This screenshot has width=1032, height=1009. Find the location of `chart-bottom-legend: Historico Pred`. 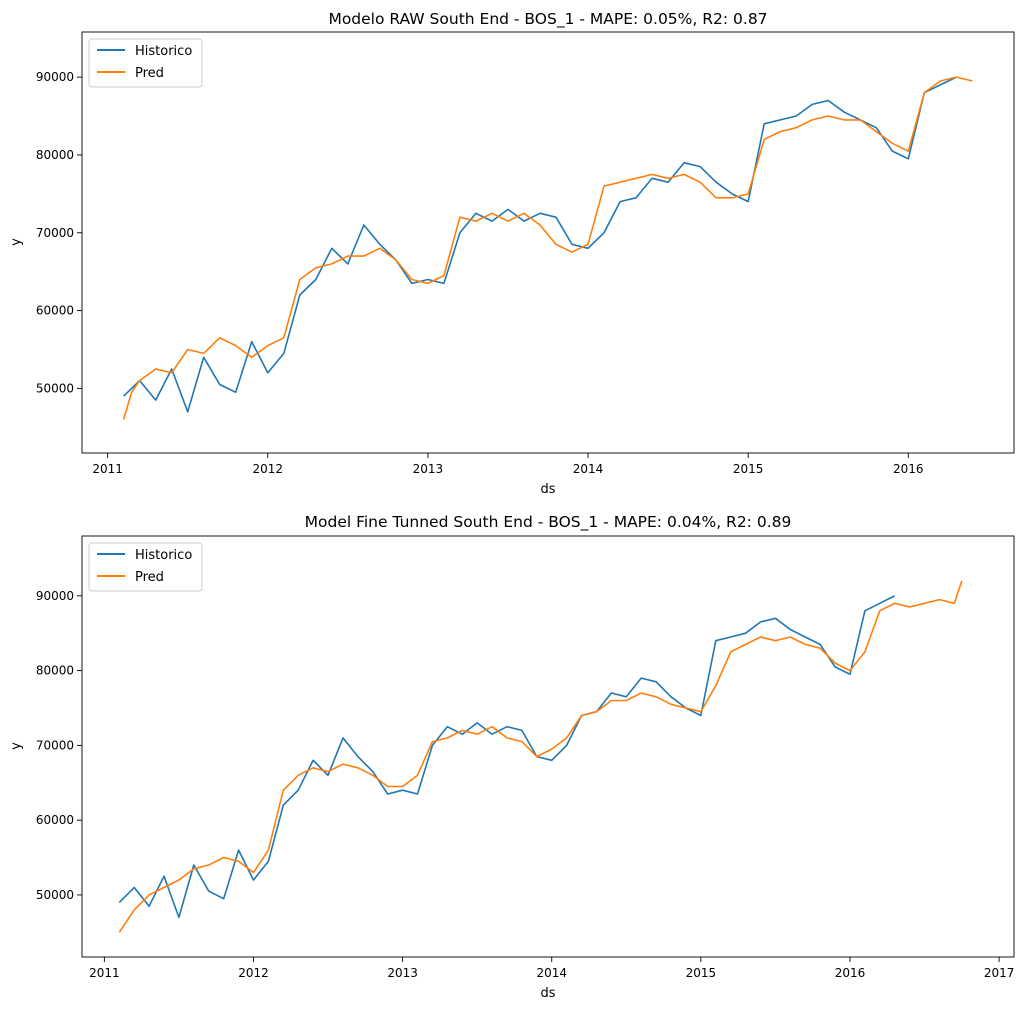

chart-bottom-legend: Historico Pred is located at coordinates (145, 567).